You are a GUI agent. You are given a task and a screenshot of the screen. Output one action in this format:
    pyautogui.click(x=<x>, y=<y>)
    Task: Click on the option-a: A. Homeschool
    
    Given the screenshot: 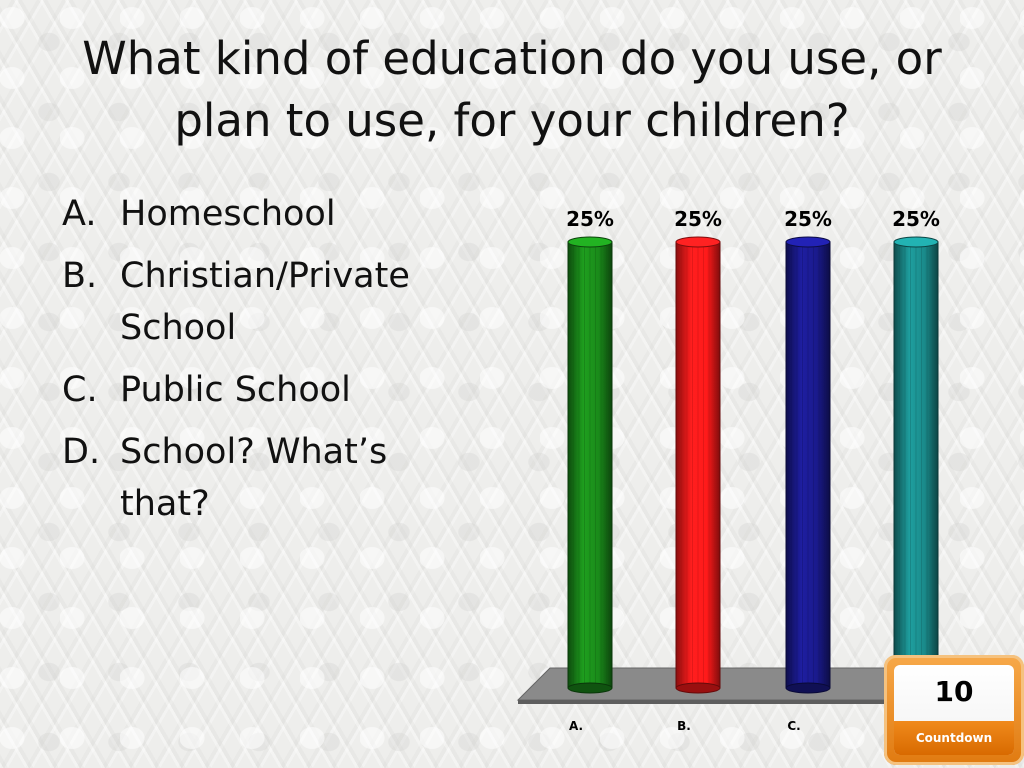 What is the action you would take?
    pyautogui.click(x=262, y=214)
    